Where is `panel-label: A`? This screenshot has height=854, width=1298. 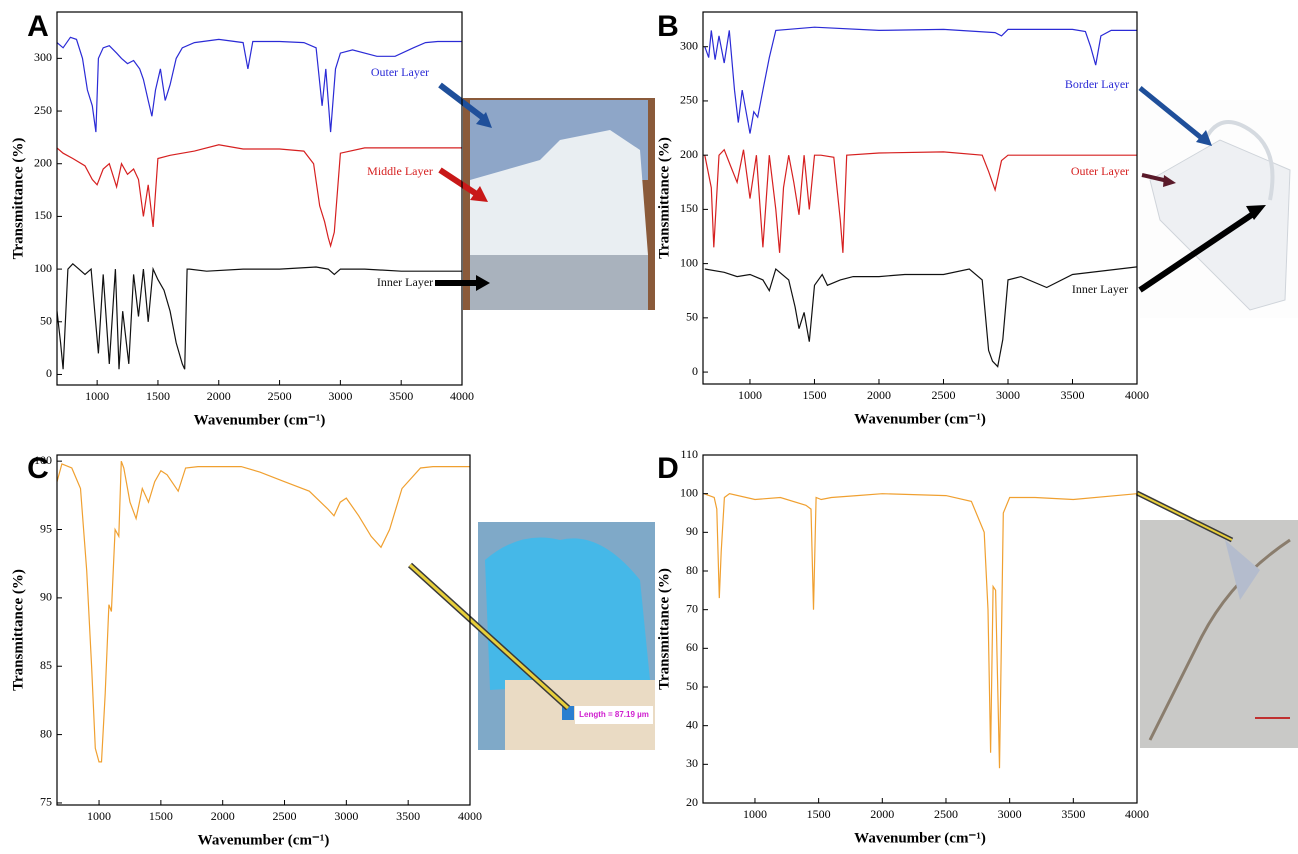 panel-label: A is located at coordinates (38, 26).